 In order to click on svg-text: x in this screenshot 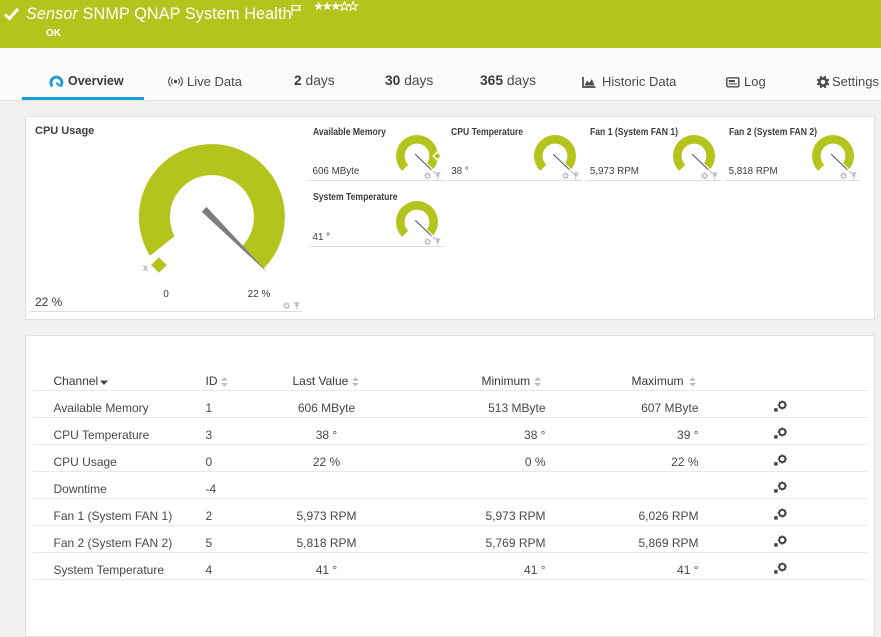, I will do `click(145, 268)`.